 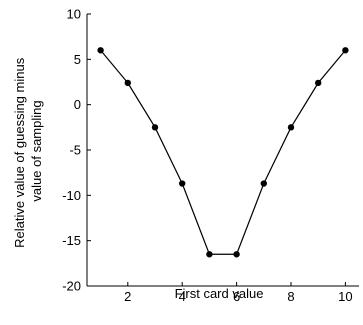 What do you see at coordinates (71, 240) in the screenshot?
I see `y-tick-label: -15` at bounding box center [71, 240].